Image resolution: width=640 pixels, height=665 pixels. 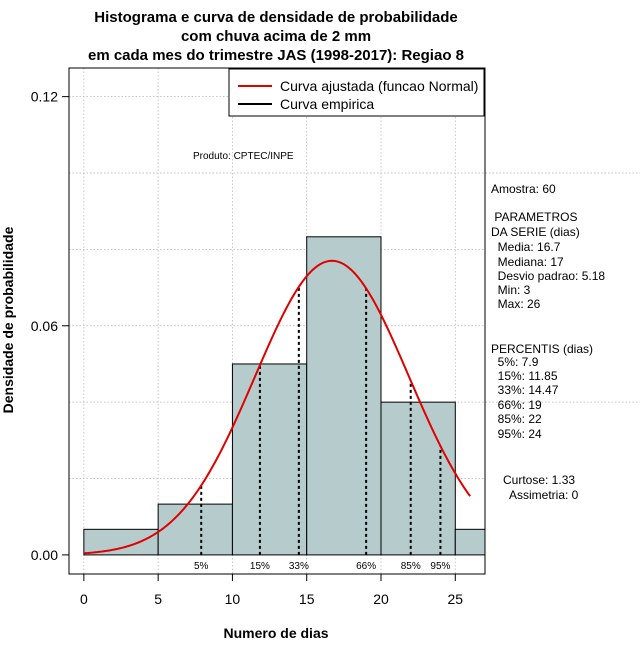 What do you see at coordinates (158, 599) in the screenshot?
I see `x-tick-label: 5` at bounding box center [158, 599].